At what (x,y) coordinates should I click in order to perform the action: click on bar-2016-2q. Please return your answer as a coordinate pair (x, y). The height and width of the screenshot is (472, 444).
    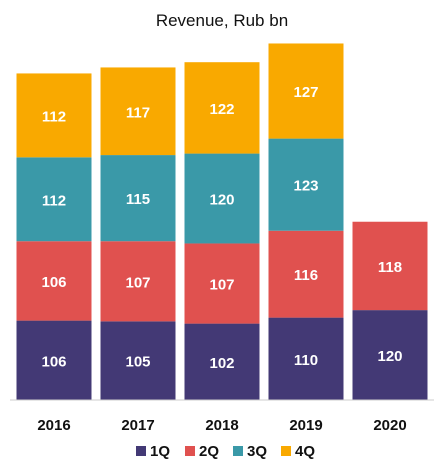
    Looking at the image, I should click on (54, 281).